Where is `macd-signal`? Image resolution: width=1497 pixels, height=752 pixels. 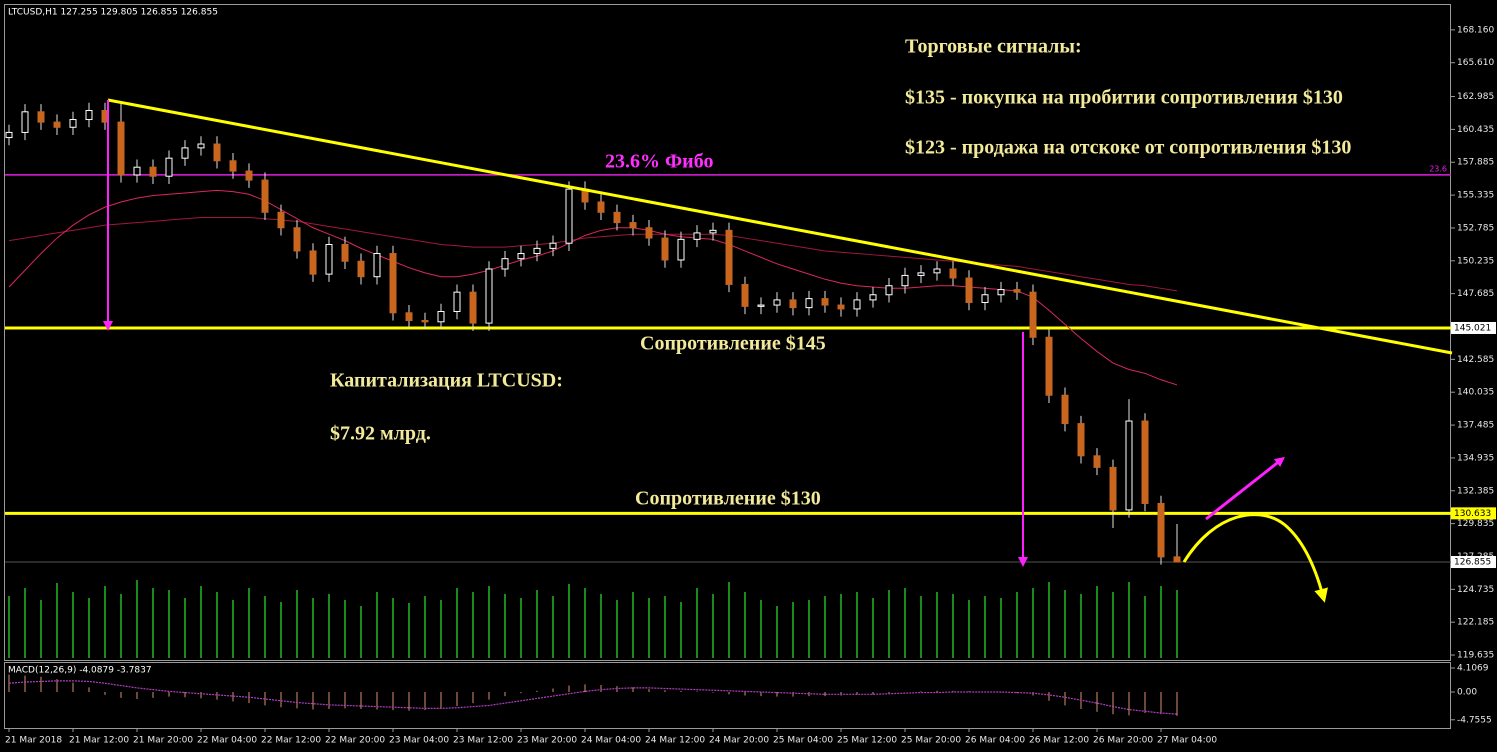
macd-signal is located at coordinates (593, 697).